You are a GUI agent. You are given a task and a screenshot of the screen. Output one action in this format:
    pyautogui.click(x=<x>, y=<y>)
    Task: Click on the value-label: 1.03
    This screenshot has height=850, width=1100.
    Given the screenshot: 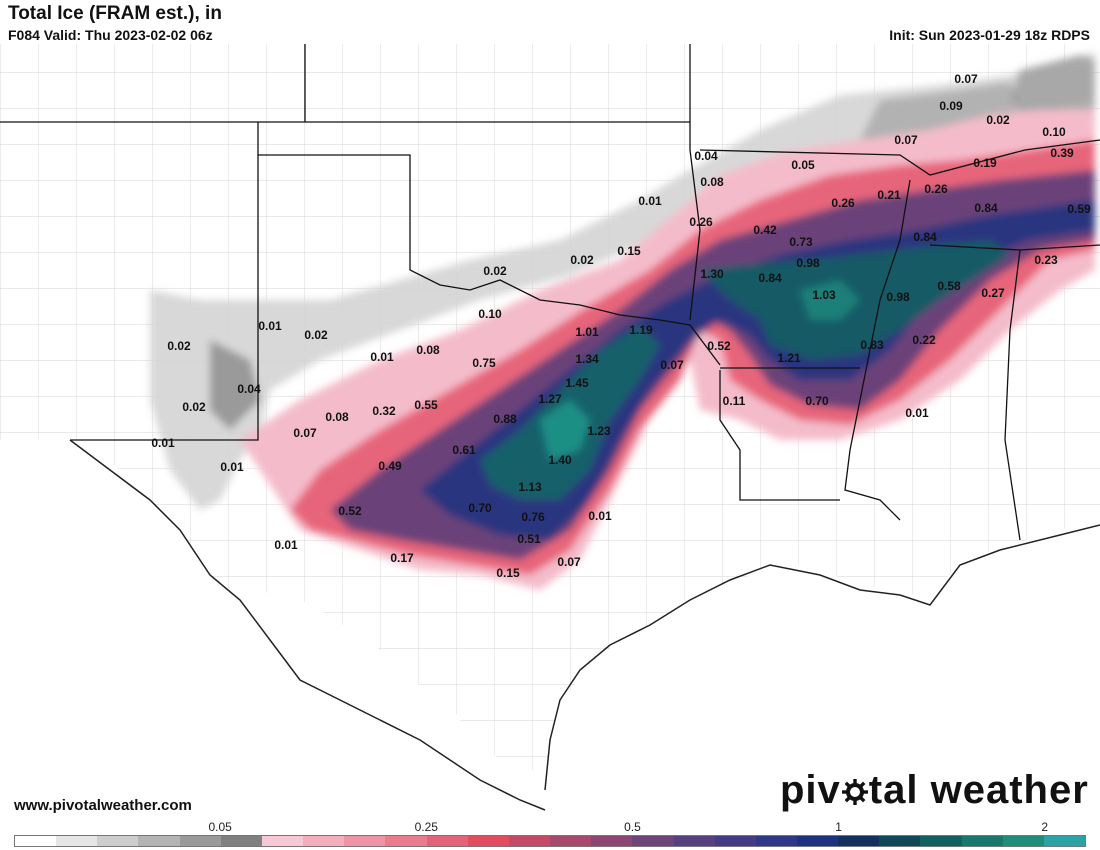 What is the action you would take?
    pyautogui.click(x=824, y=295)
    